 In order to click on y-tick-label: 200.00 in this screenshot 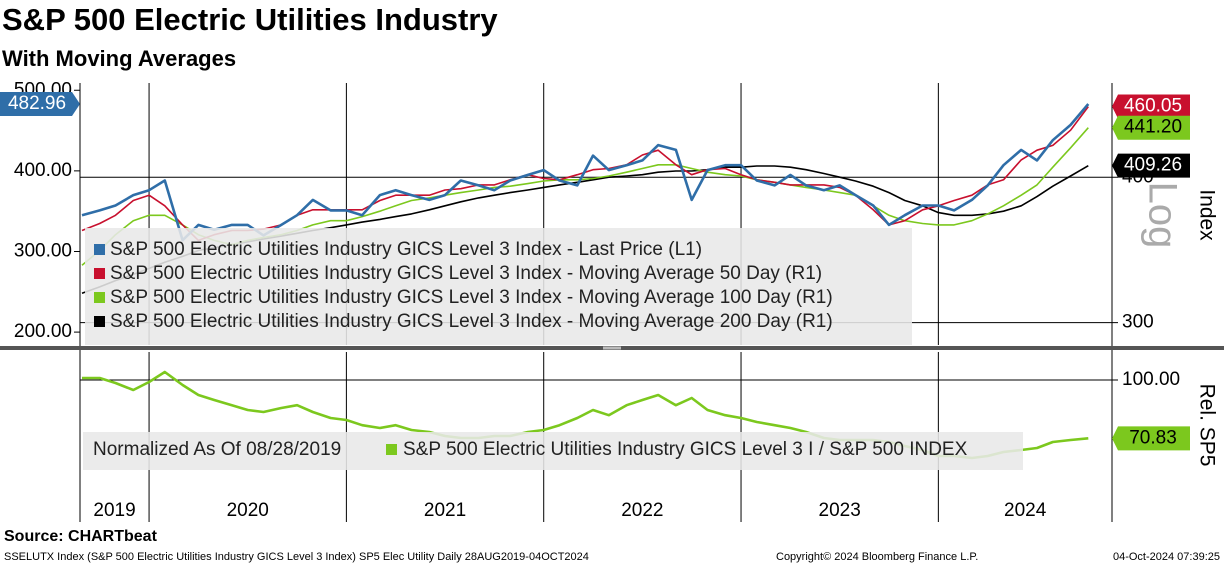, I will do `click(43, 331)`.